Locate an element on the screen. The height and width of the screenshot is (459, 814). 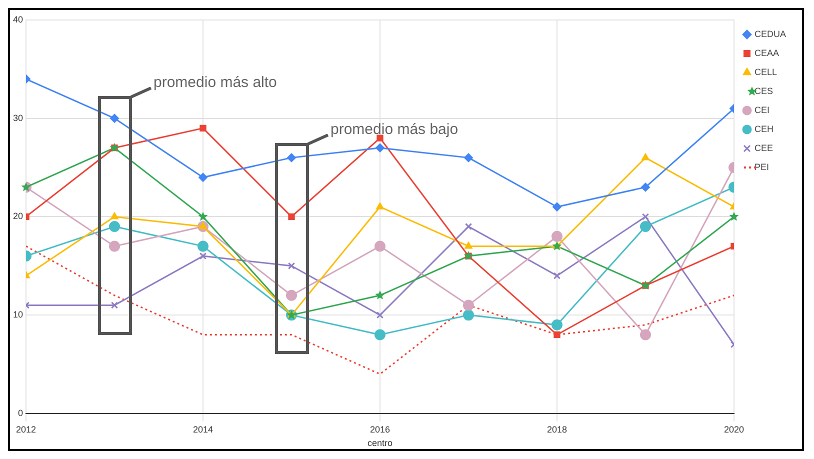
legend-label: CES is located at coordinates (764, 91).